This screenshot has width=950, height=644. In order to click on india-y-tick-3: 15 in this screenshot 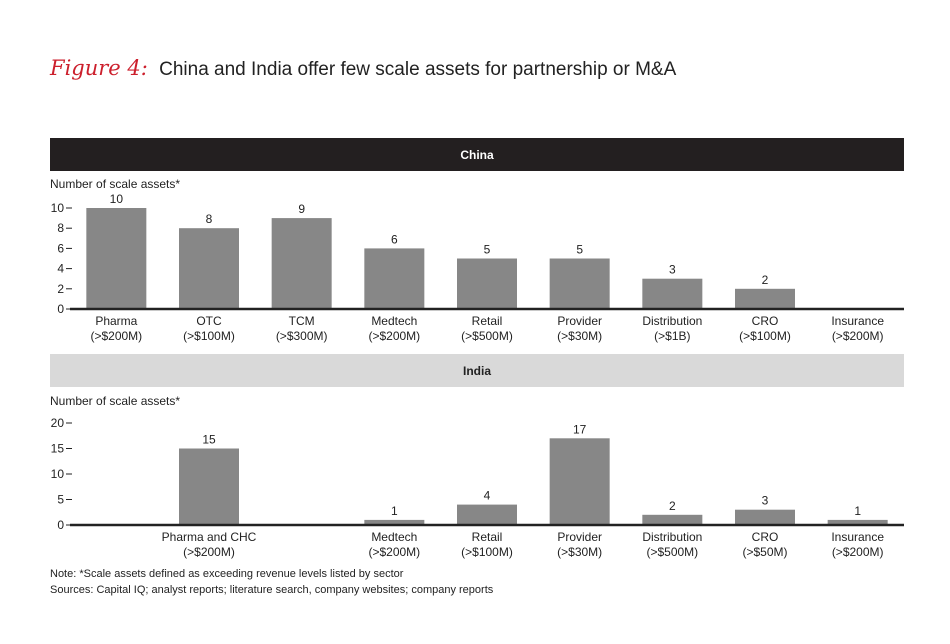, I will do `click(58, 449)`.